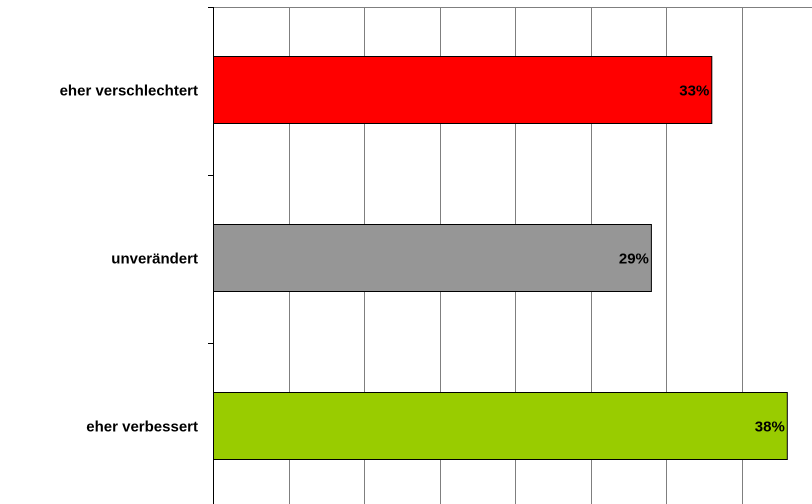  What do you see at coordinates (702, 259) in the screenshot?
I see `value-labels: 33% 29% 38%` at bounding box center [702, 259].